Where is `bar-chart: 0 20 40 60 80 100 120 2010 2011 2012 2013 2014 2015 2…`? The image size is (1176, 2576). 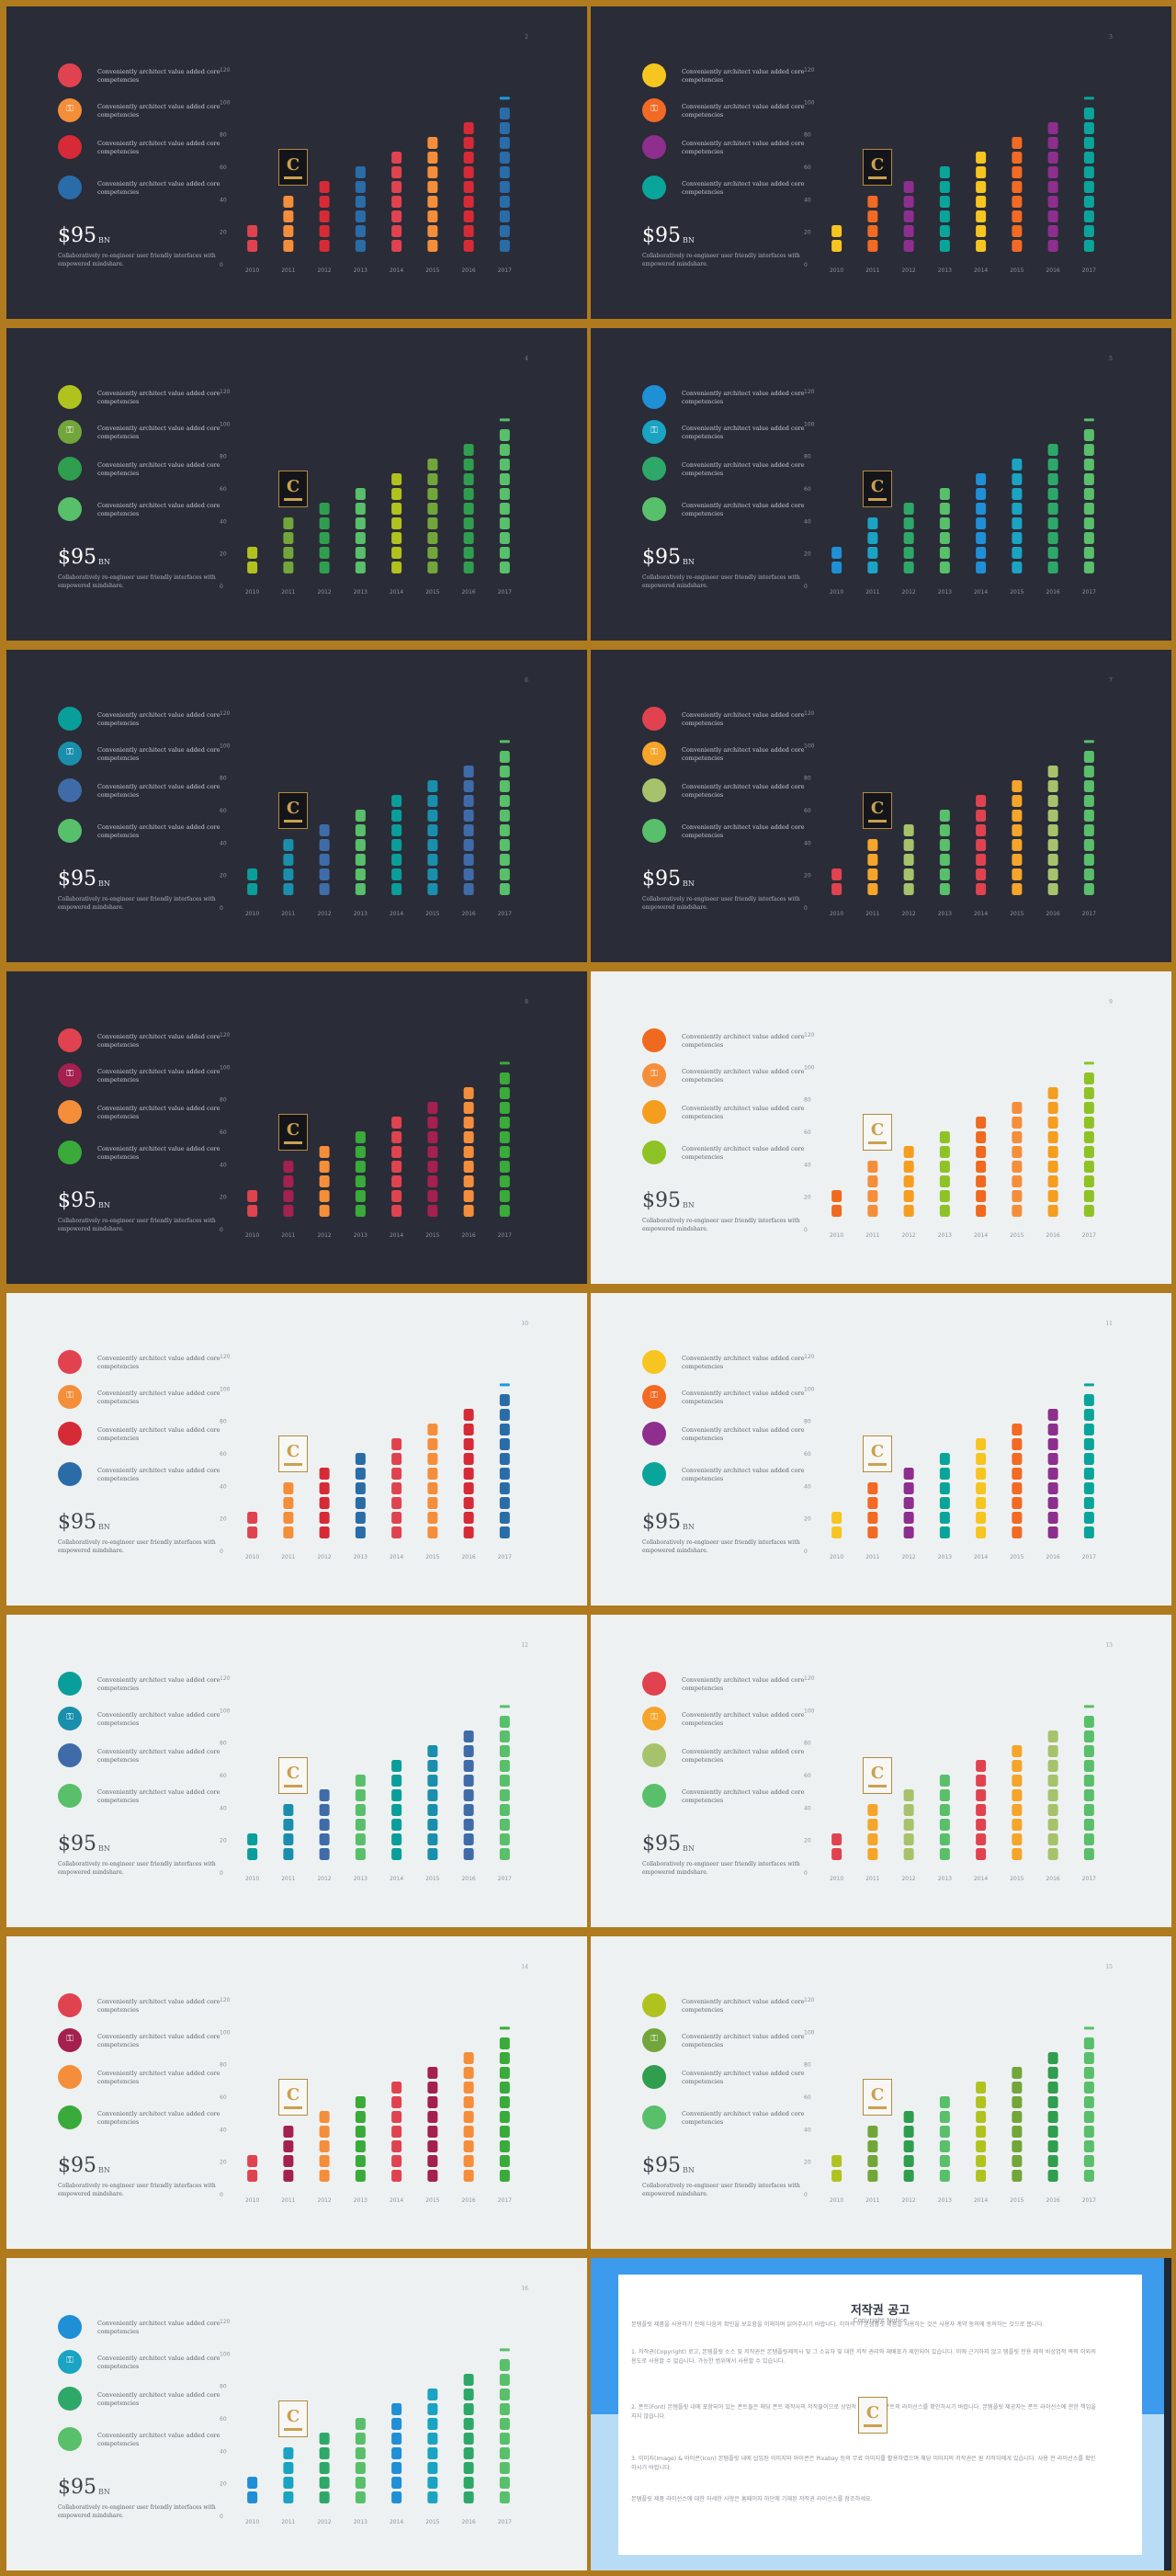
bar-chart: 0 20 40 60 80 100 120 2010 2011 2012 2013 2014 2015 2… is located at coordinates (950, 813).